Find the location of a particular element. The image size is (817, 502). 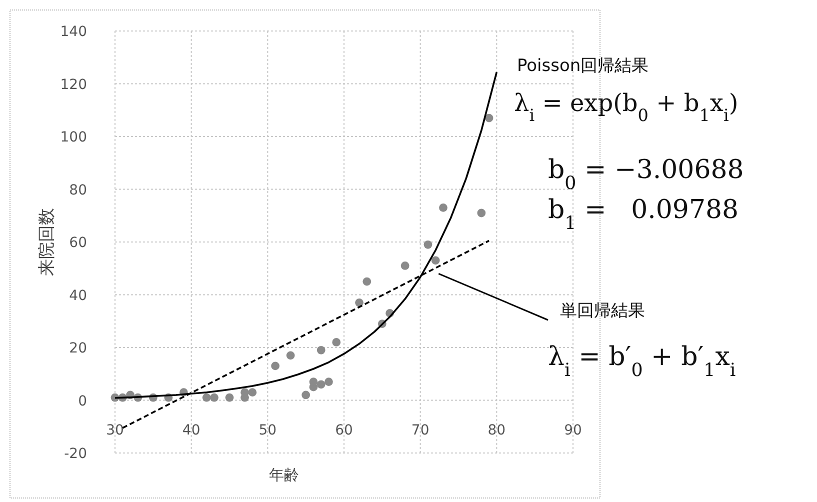

y-tick-label: -20 is located at coordinates (75, 454).